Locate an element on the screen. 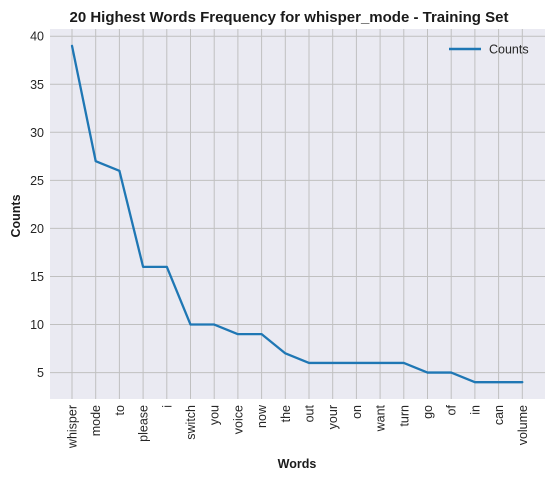  x-tick-label: of is located at coordinates (452, 409).